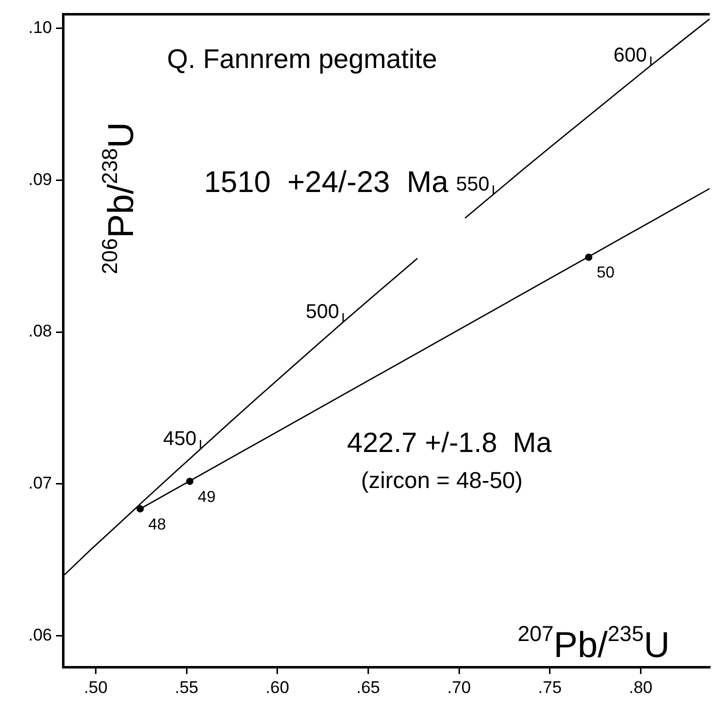 This screenshot has height=708, width=714. I want to click on annotation: 422.7 +/-1.8 Ma, so click(449, 442).